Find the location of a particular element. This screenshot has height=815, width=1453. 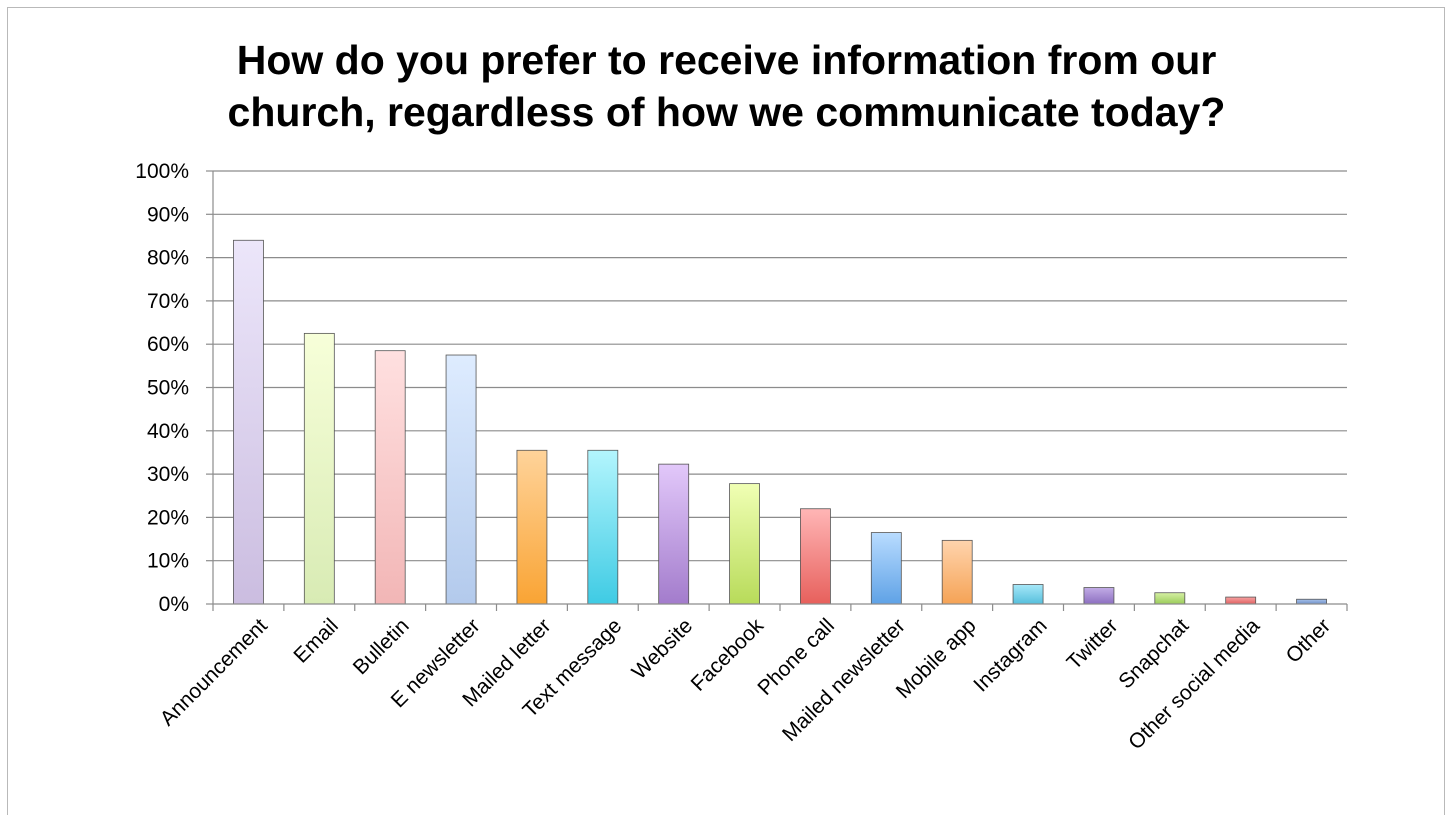

x-tick-label: Bulletin is located at coordinates (381, 646).